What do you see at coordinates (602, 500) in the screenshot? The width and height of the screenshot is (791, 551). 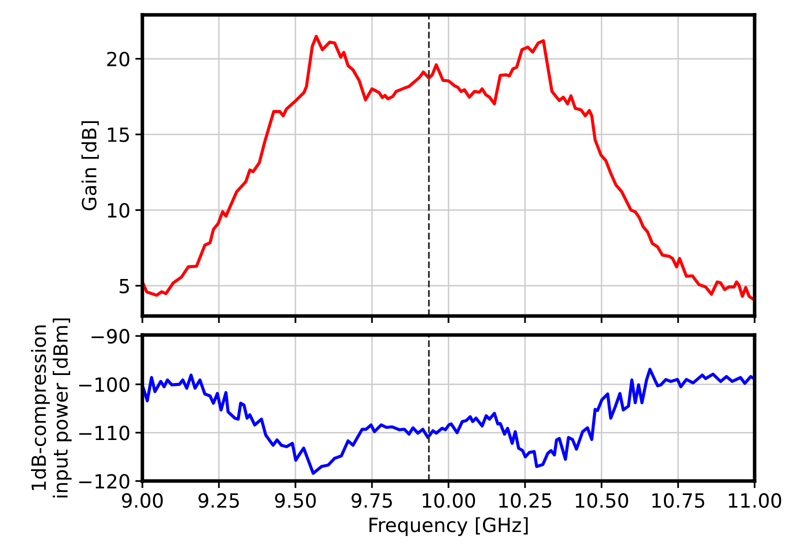 I see `x-tick-label: 10.50` at bounding box center [602, 500].